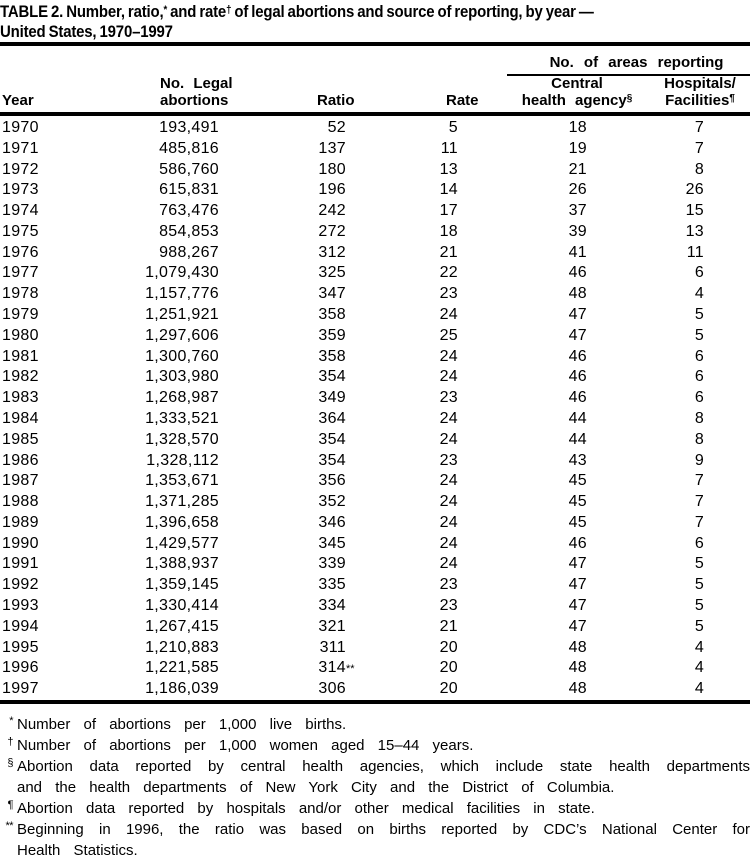 This screenshot has width=750, height=859. I want to click on cell-ratio: 339, so click(332, 564).